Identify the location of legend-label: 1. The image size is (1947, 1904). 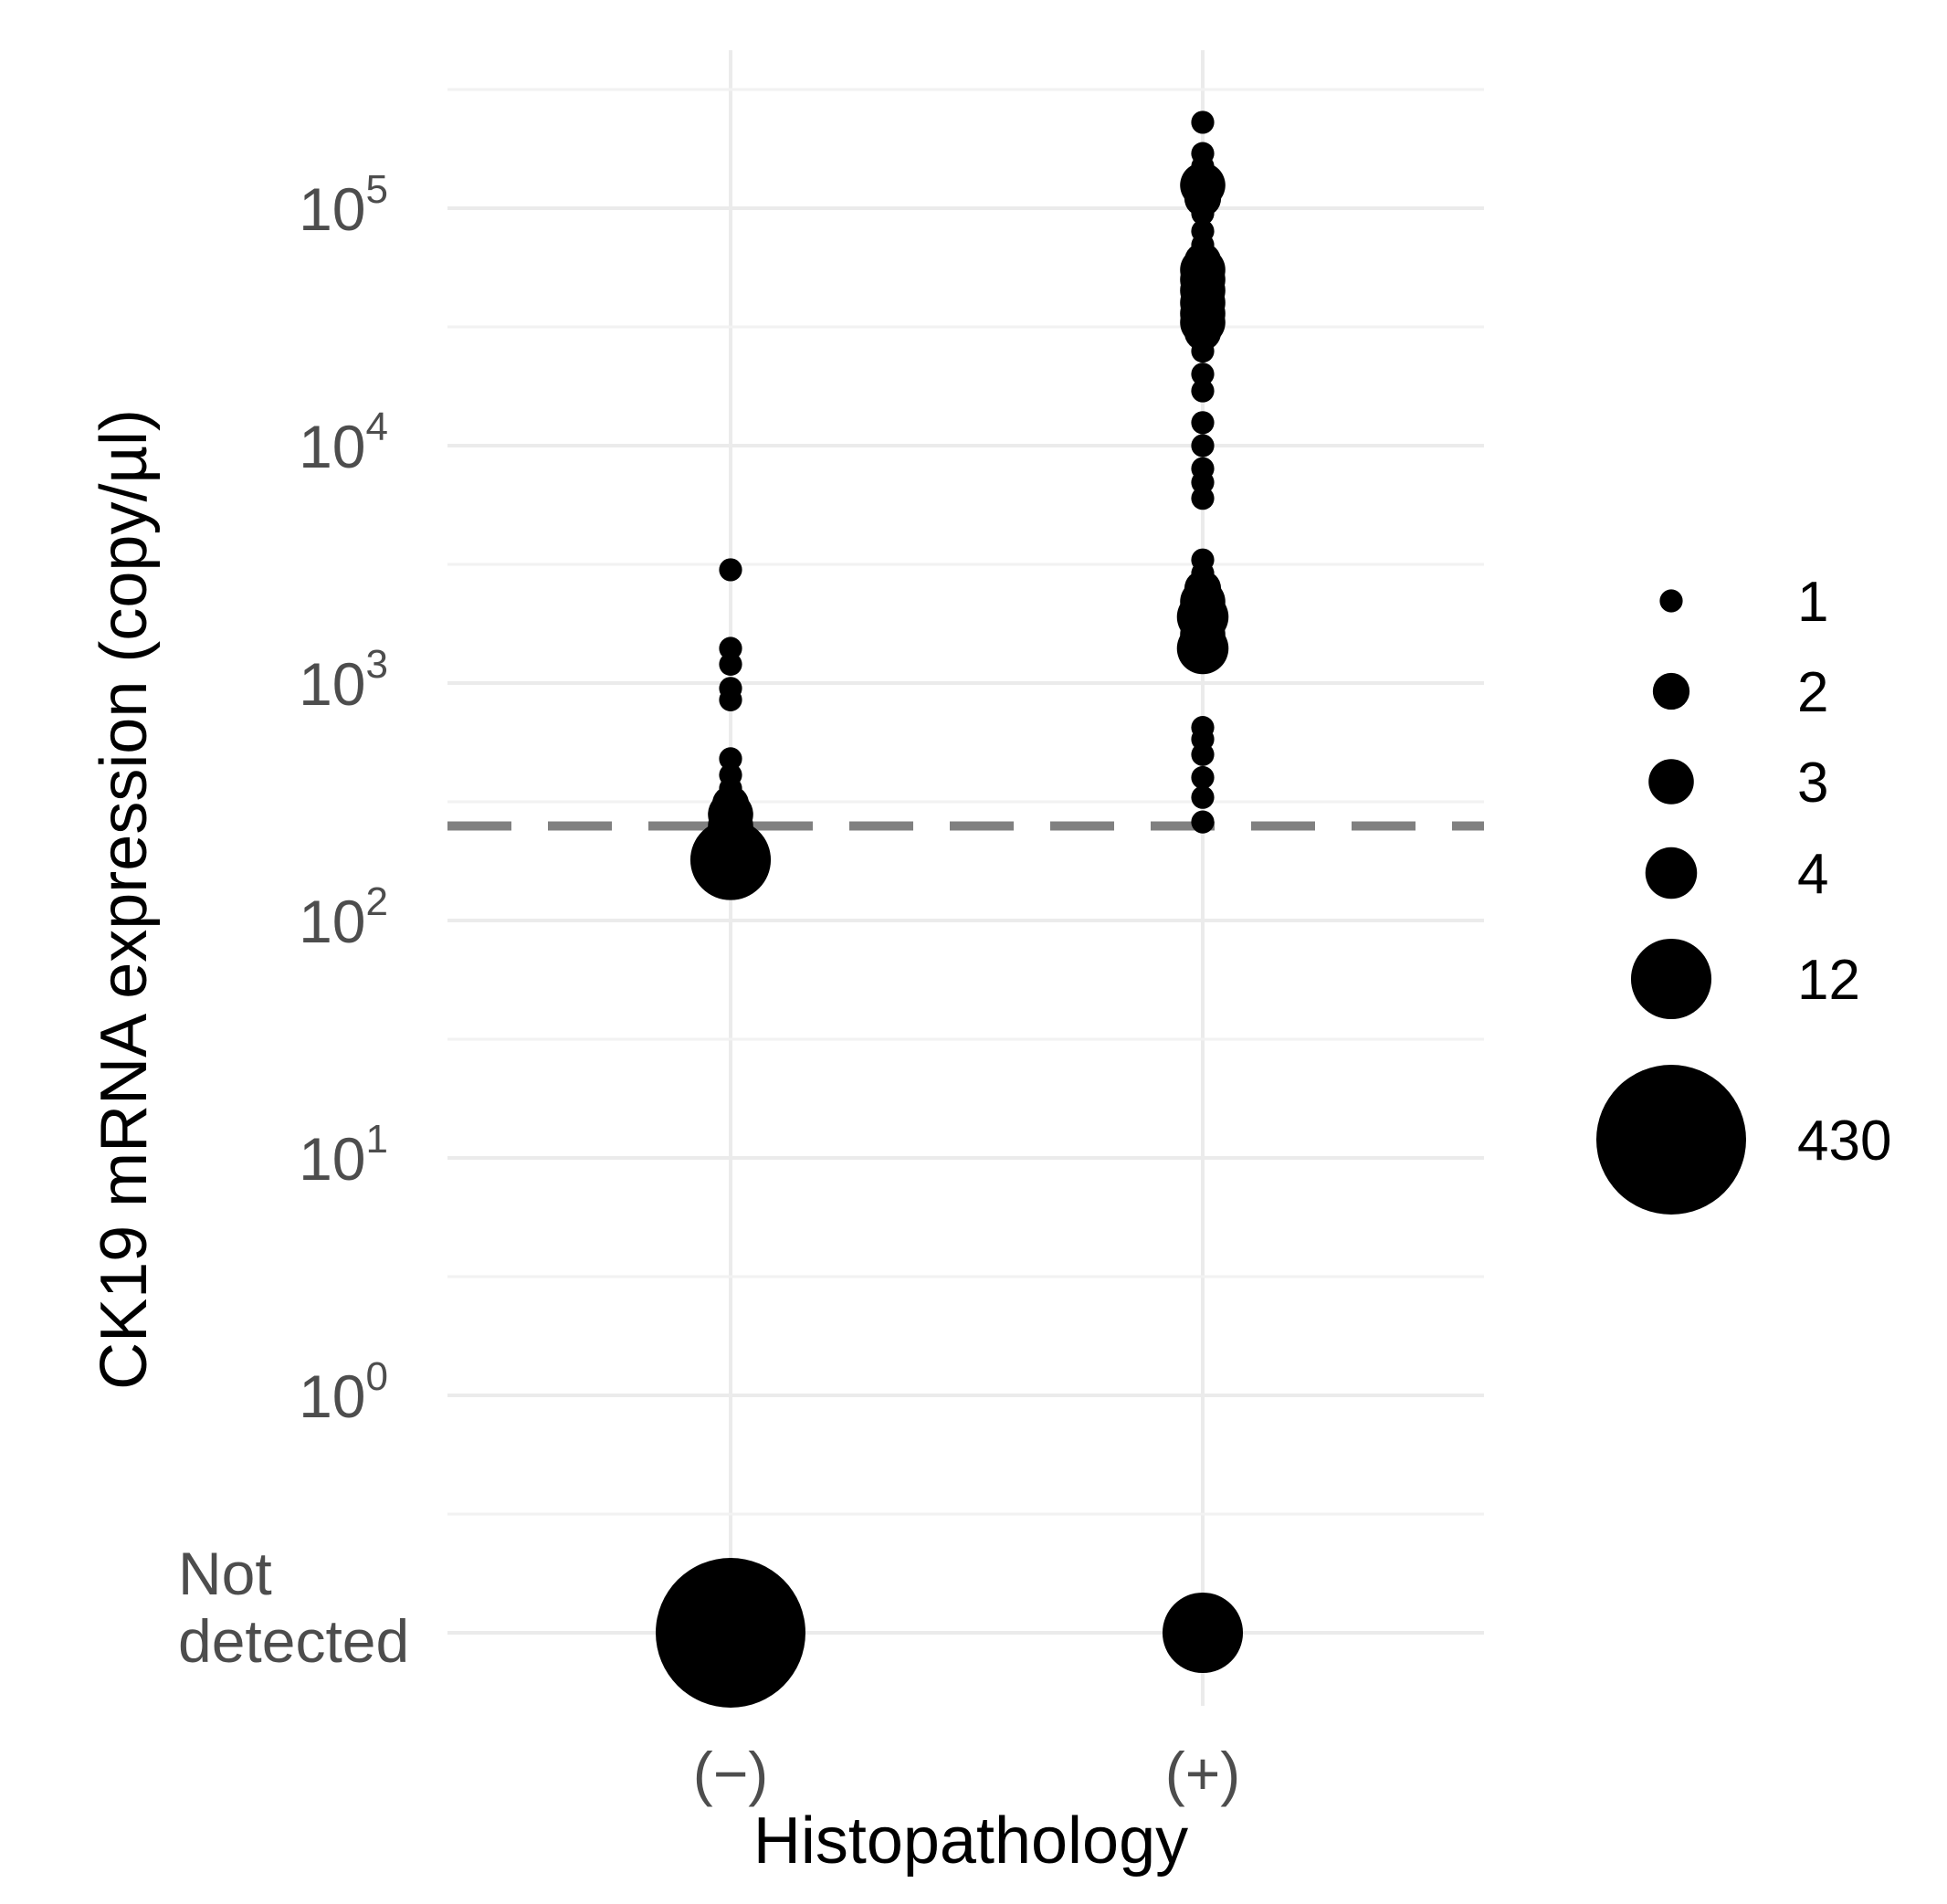
(1812, 603).